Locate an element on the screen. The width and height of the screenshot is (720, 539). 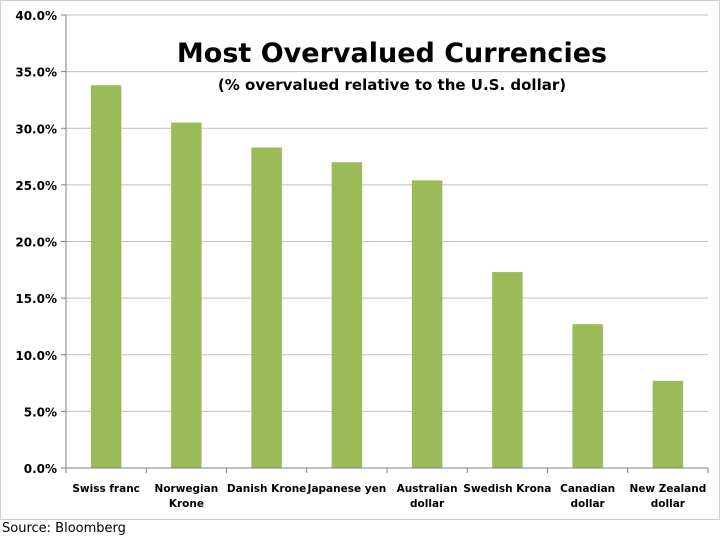
y-tick-label: 25.0% is located at coordinates (36, 186).